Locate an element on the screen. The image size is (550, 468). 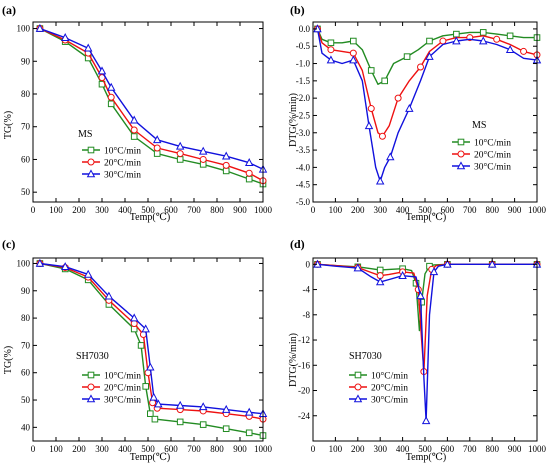
panel-d-x-tick-label: 800 is located at coordinates (492, 449).